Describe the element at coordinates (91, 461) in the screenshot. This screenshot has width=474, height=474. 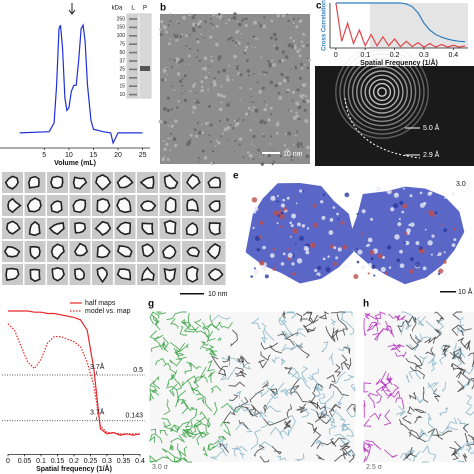
I see `x-tick-label: 0.25` at that location.